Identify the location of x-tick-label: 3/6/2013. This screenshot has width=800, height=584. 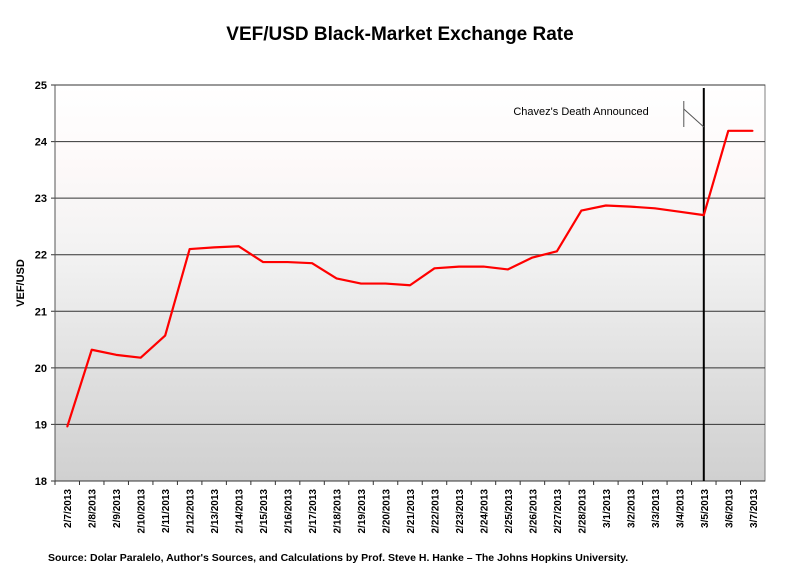
(729, 508).